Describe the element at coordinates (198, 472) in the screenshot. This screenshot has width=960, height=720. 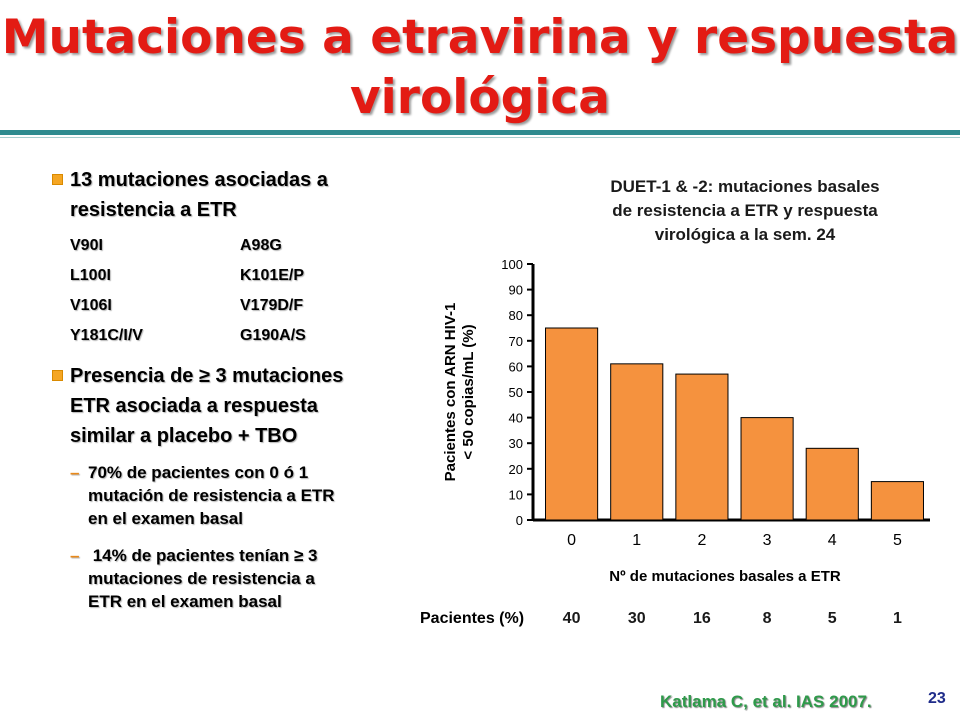
I see `sub-bullet-text: 70% de pacientes con 0 ó 1` at that location.